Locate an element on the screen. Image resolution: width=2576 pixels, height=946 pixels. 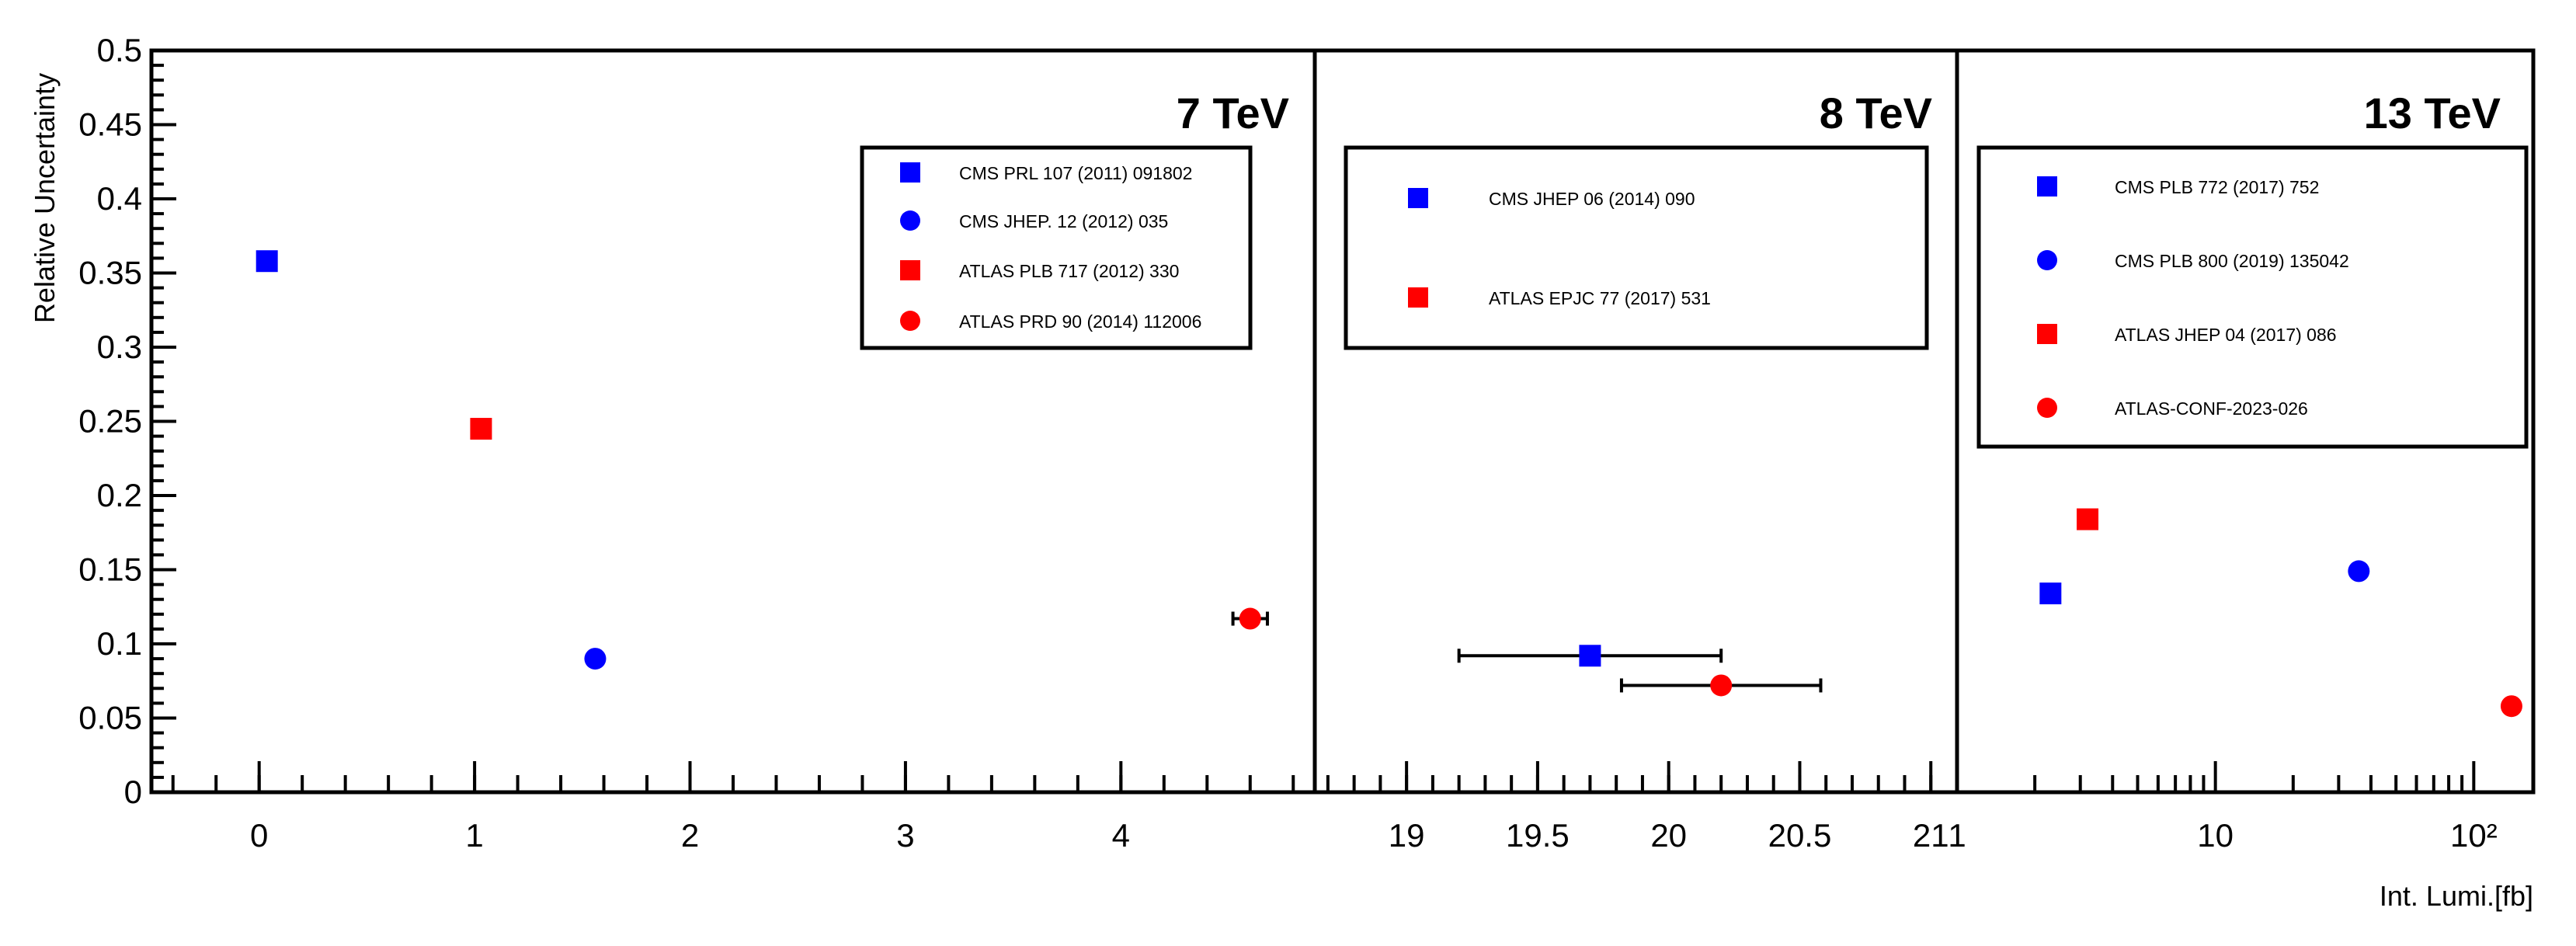
x-tick-label: 3 is located at coordinates (905, 835).